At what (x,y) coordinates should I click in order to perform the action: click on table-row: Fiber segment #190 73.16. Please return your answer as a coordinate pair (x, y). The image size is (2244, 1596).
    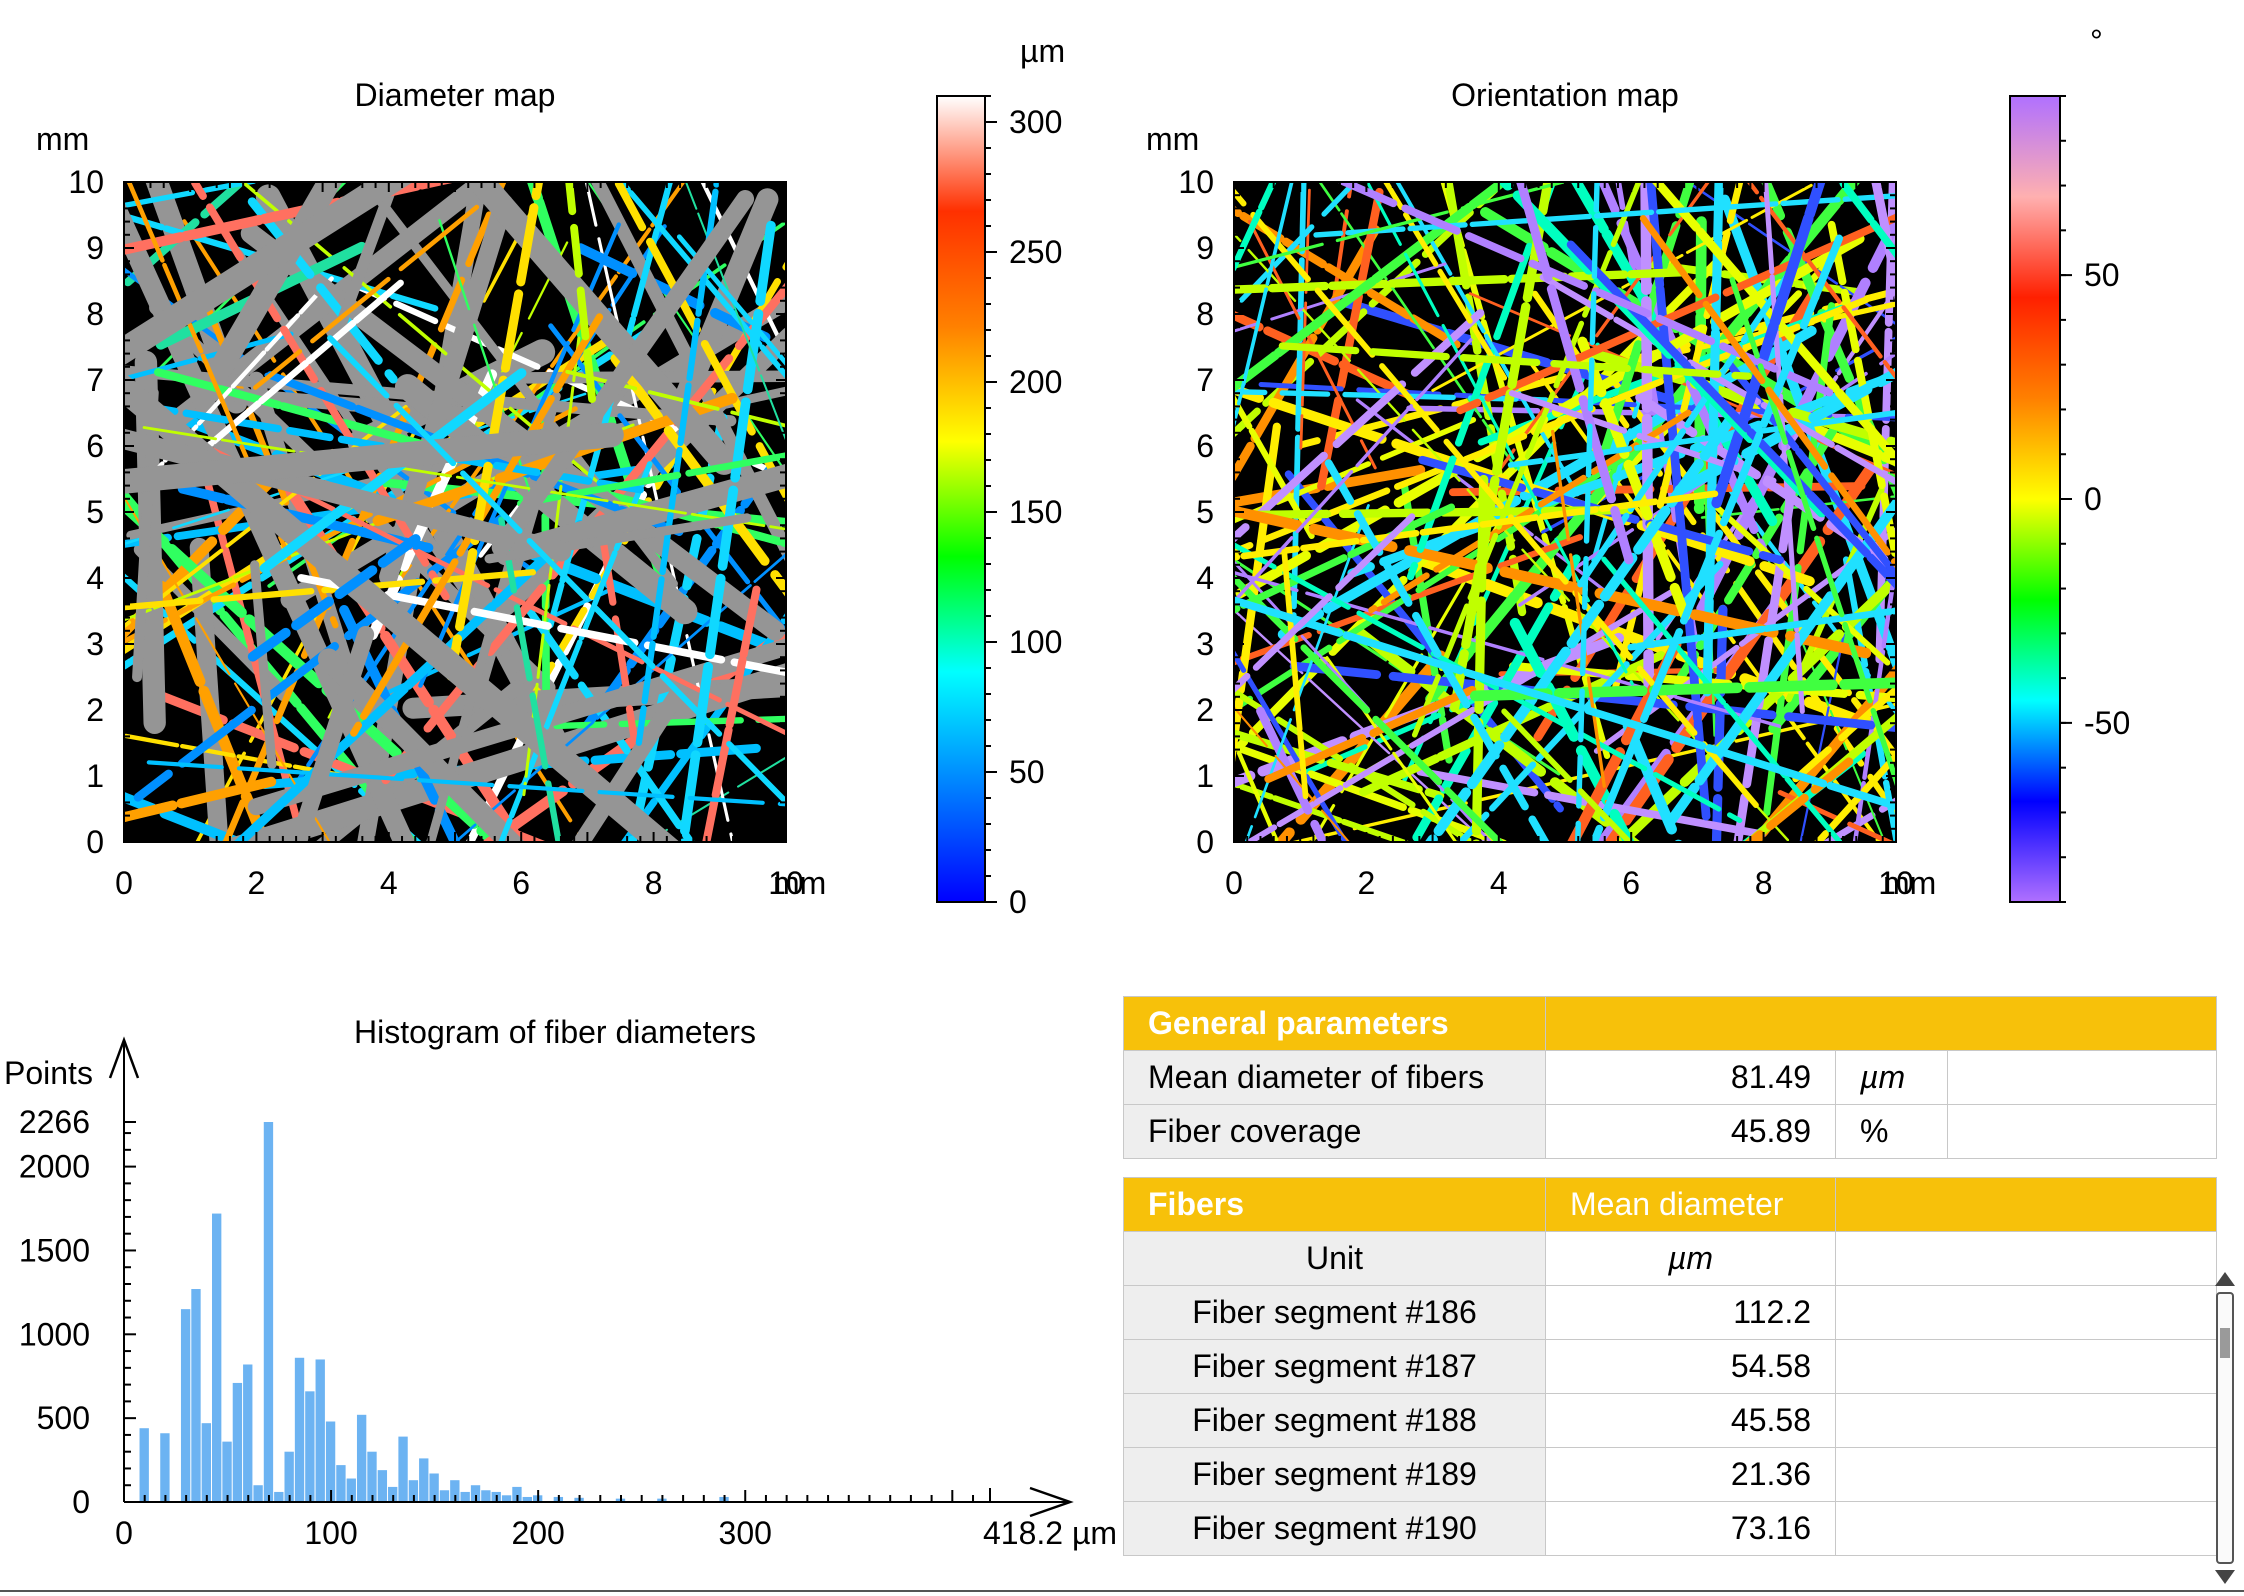
    Looking at the image, I should click on (1670, 1528).